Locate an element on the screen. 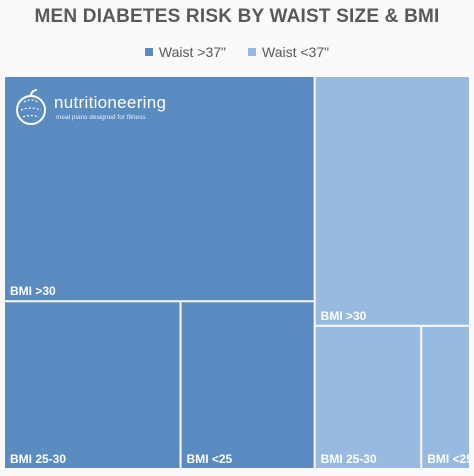 The height and width of the screenshot is (476, 474). legend-label-waist-over-37: Waist >37" is located at coordinates (192, 52).